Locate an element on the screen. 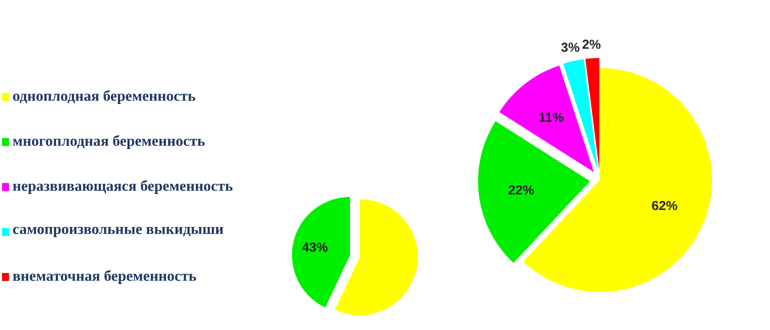 The width and height of the screenshot is (770, 330). data-label: 62% is located at coordinates (665, 205).